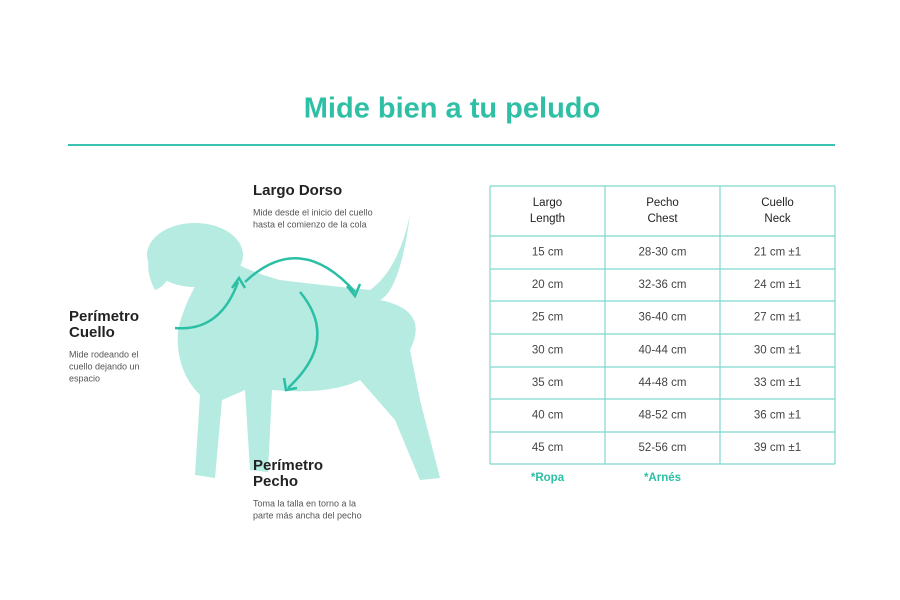  What do you see at coordinates (104, 366) in the screenshot?
I see `label-desc: cuello dejando un` at bounding box center [104, 366].